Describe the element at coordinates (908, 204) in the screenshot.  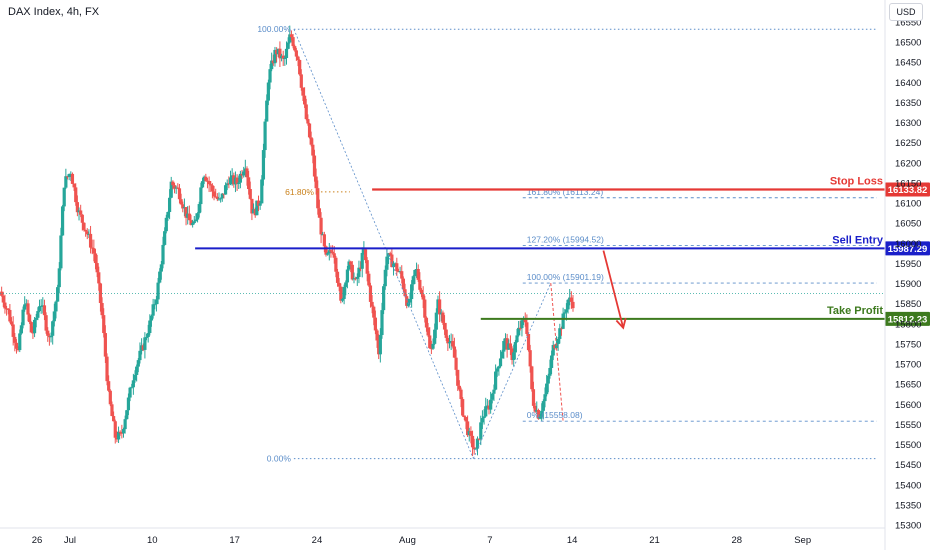
I see `price-tick-label: 16100` at that location.